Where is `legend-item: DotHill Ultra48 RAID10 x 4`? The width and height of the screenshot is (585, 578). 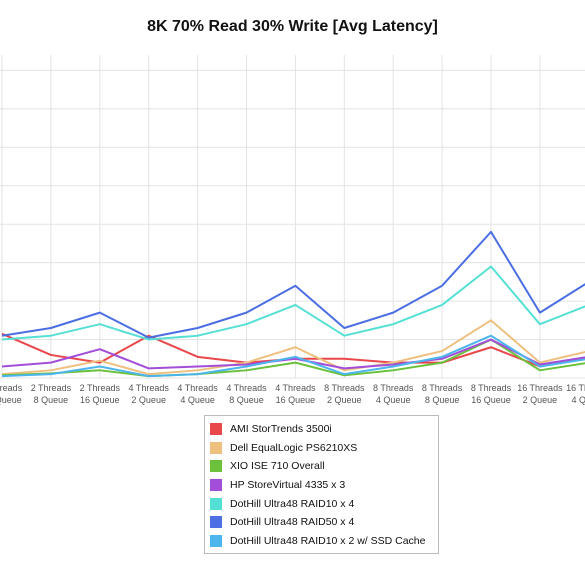 legend-item: DotHill Ultra48 RAID10 x 4 is located at coordinates (321, 503).